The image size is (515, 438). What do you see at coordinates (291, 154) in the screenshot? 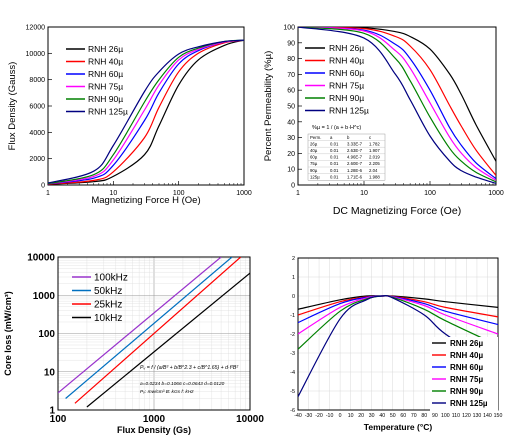
I see `y-tick-label: 20` at bounding box center [291, 154].